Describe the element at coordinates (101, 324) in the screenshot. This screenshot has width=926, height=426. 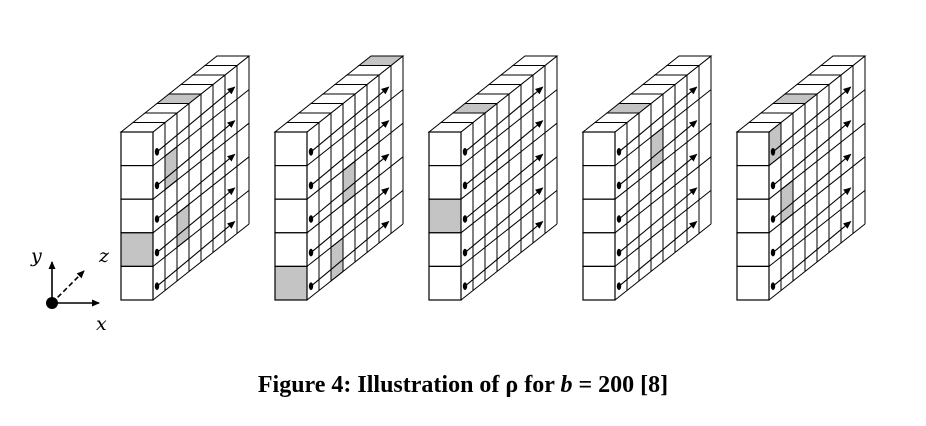
I see `x-axis-label: x` at that location.